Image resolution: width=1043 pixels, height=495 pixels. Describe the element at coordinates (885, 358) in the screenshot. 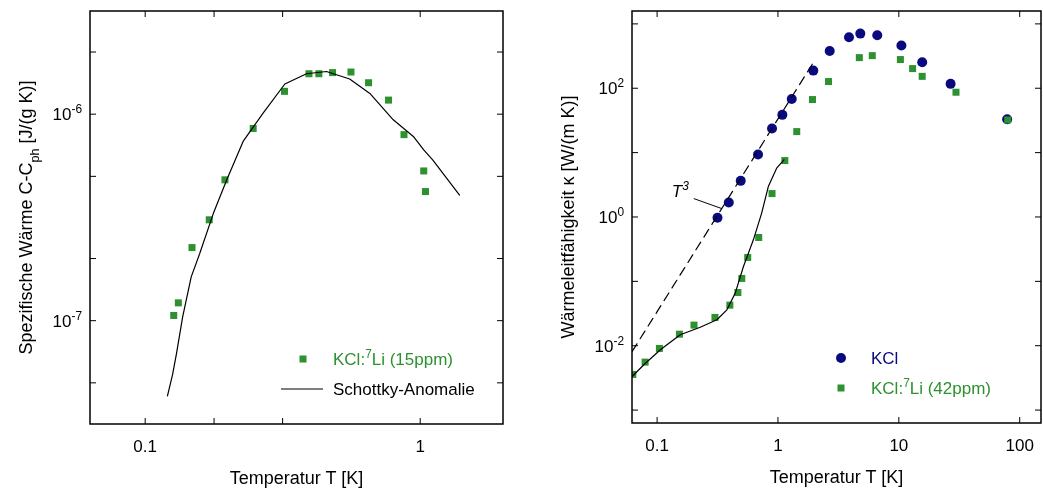

I see `legend-label: KCl` at that location.